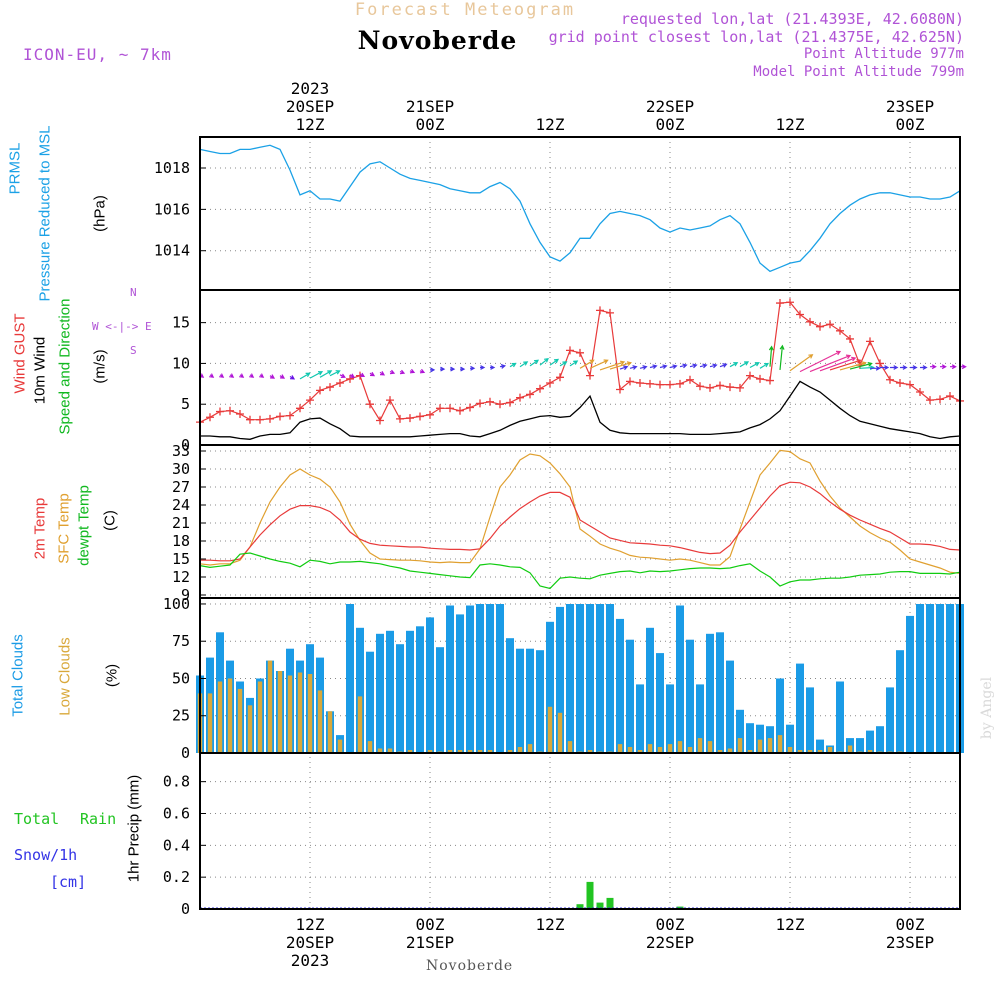  Describe the element at coordinates (181, 505) in the screenshot. I see `y-tick-label: 24` at that location.